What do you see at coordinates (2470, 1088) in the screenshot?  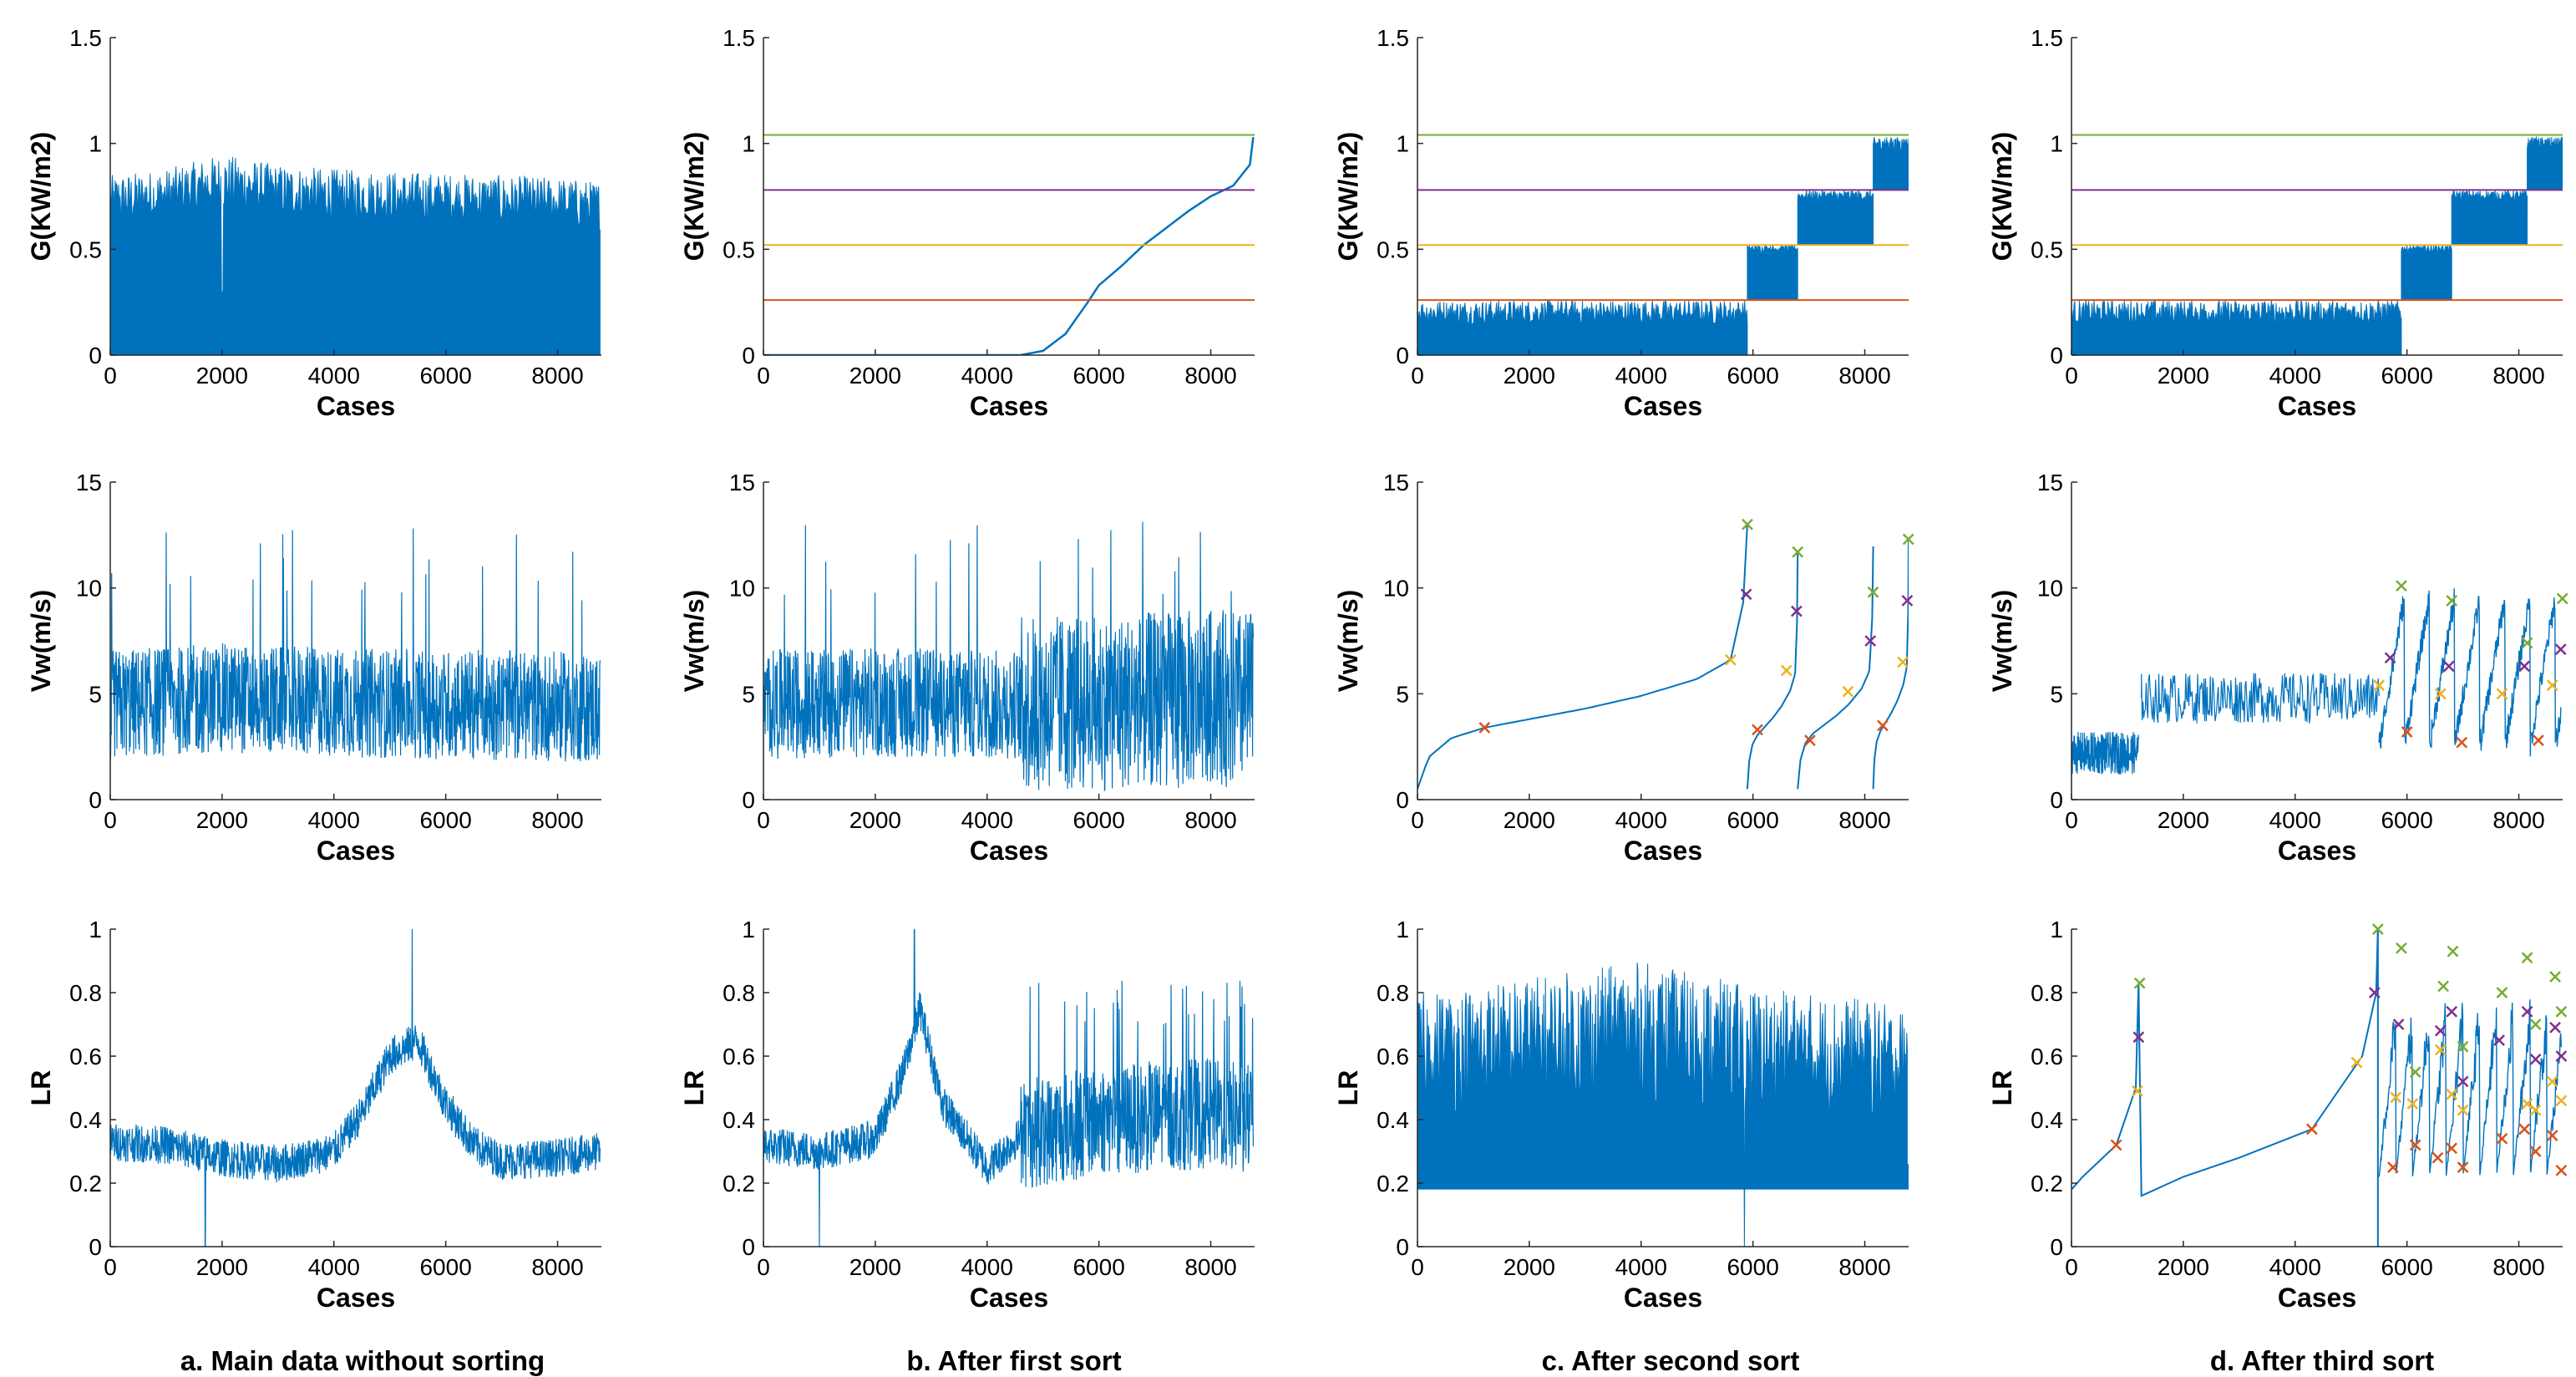 I see `tail-line` at bounding box center [2470, 1088].